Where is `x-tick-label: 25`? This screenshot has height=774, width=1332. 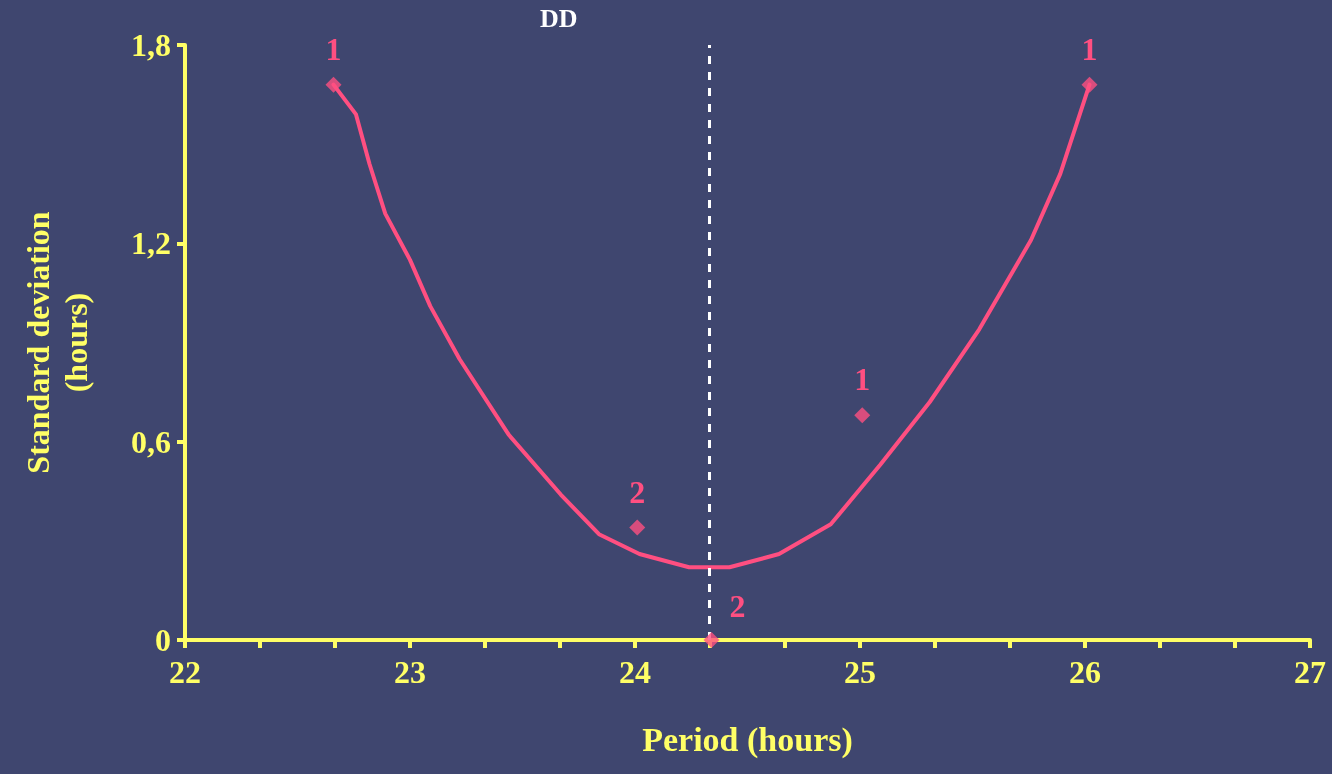 x-tick-label: 25 is located at coordinates (860, 672).